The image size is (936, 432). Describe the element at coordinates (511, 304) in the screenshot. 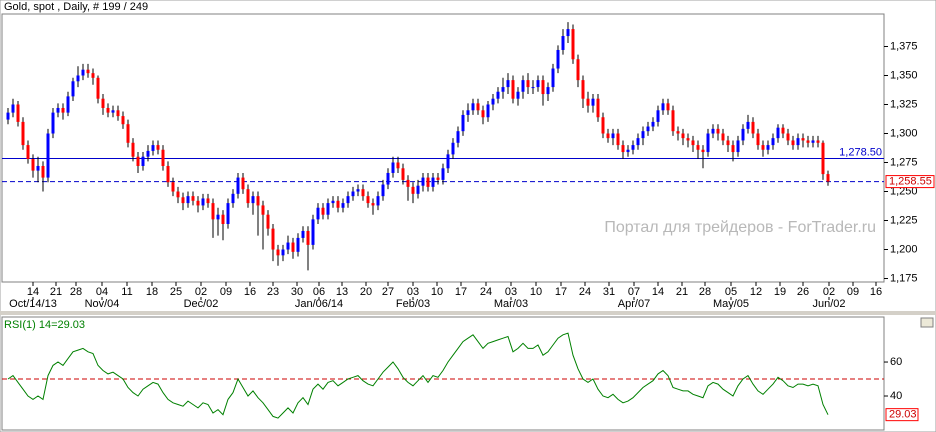

I see `x-period-label: Mar/03` at that location.